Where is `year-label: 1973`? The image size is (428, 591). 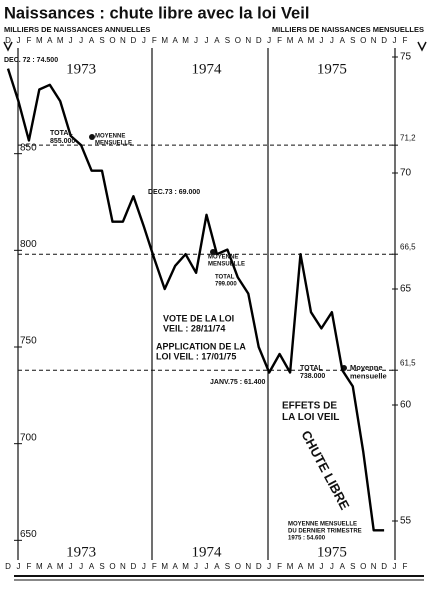
year-label: 1973 is located at coordinates (81, 552).